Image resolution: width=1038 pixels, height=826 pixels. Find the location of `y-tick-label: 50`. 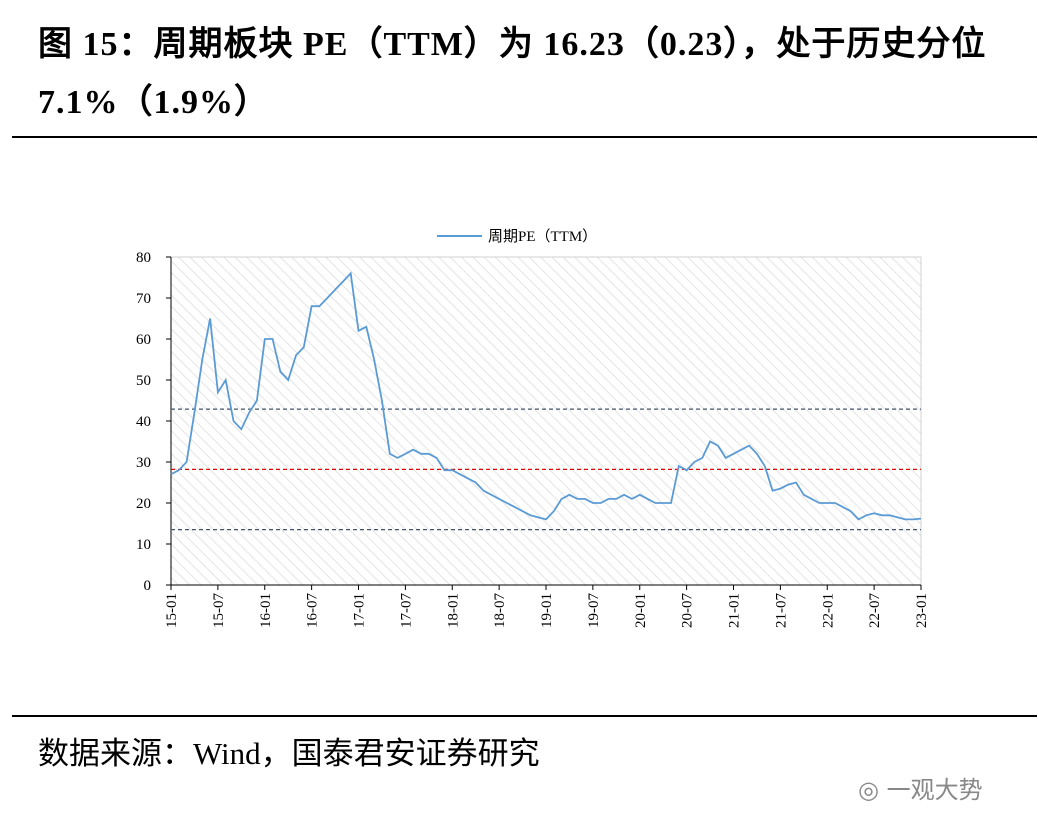

y-tick-label: 50 is located at coordinates (143, 381).